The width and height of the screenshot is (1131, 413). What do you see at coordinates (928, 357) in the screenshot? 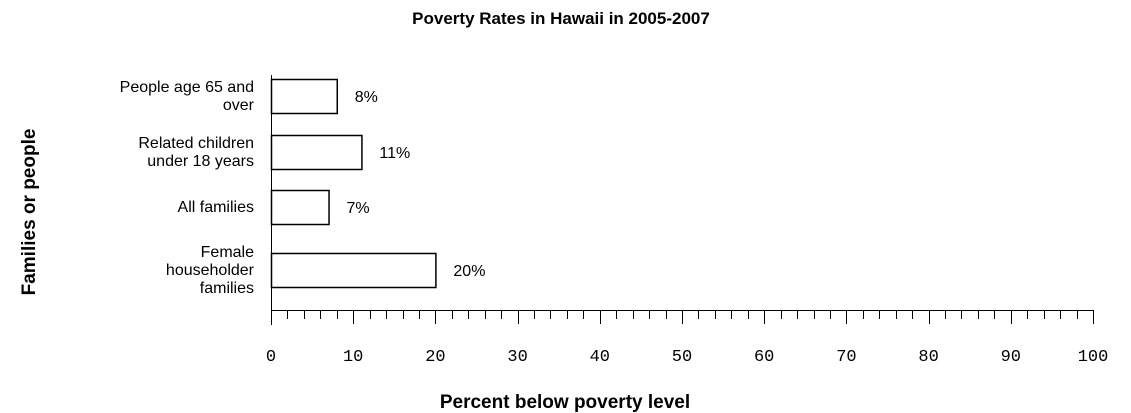
I see `x-tick-label: 80` at bounding box center [928, 357].